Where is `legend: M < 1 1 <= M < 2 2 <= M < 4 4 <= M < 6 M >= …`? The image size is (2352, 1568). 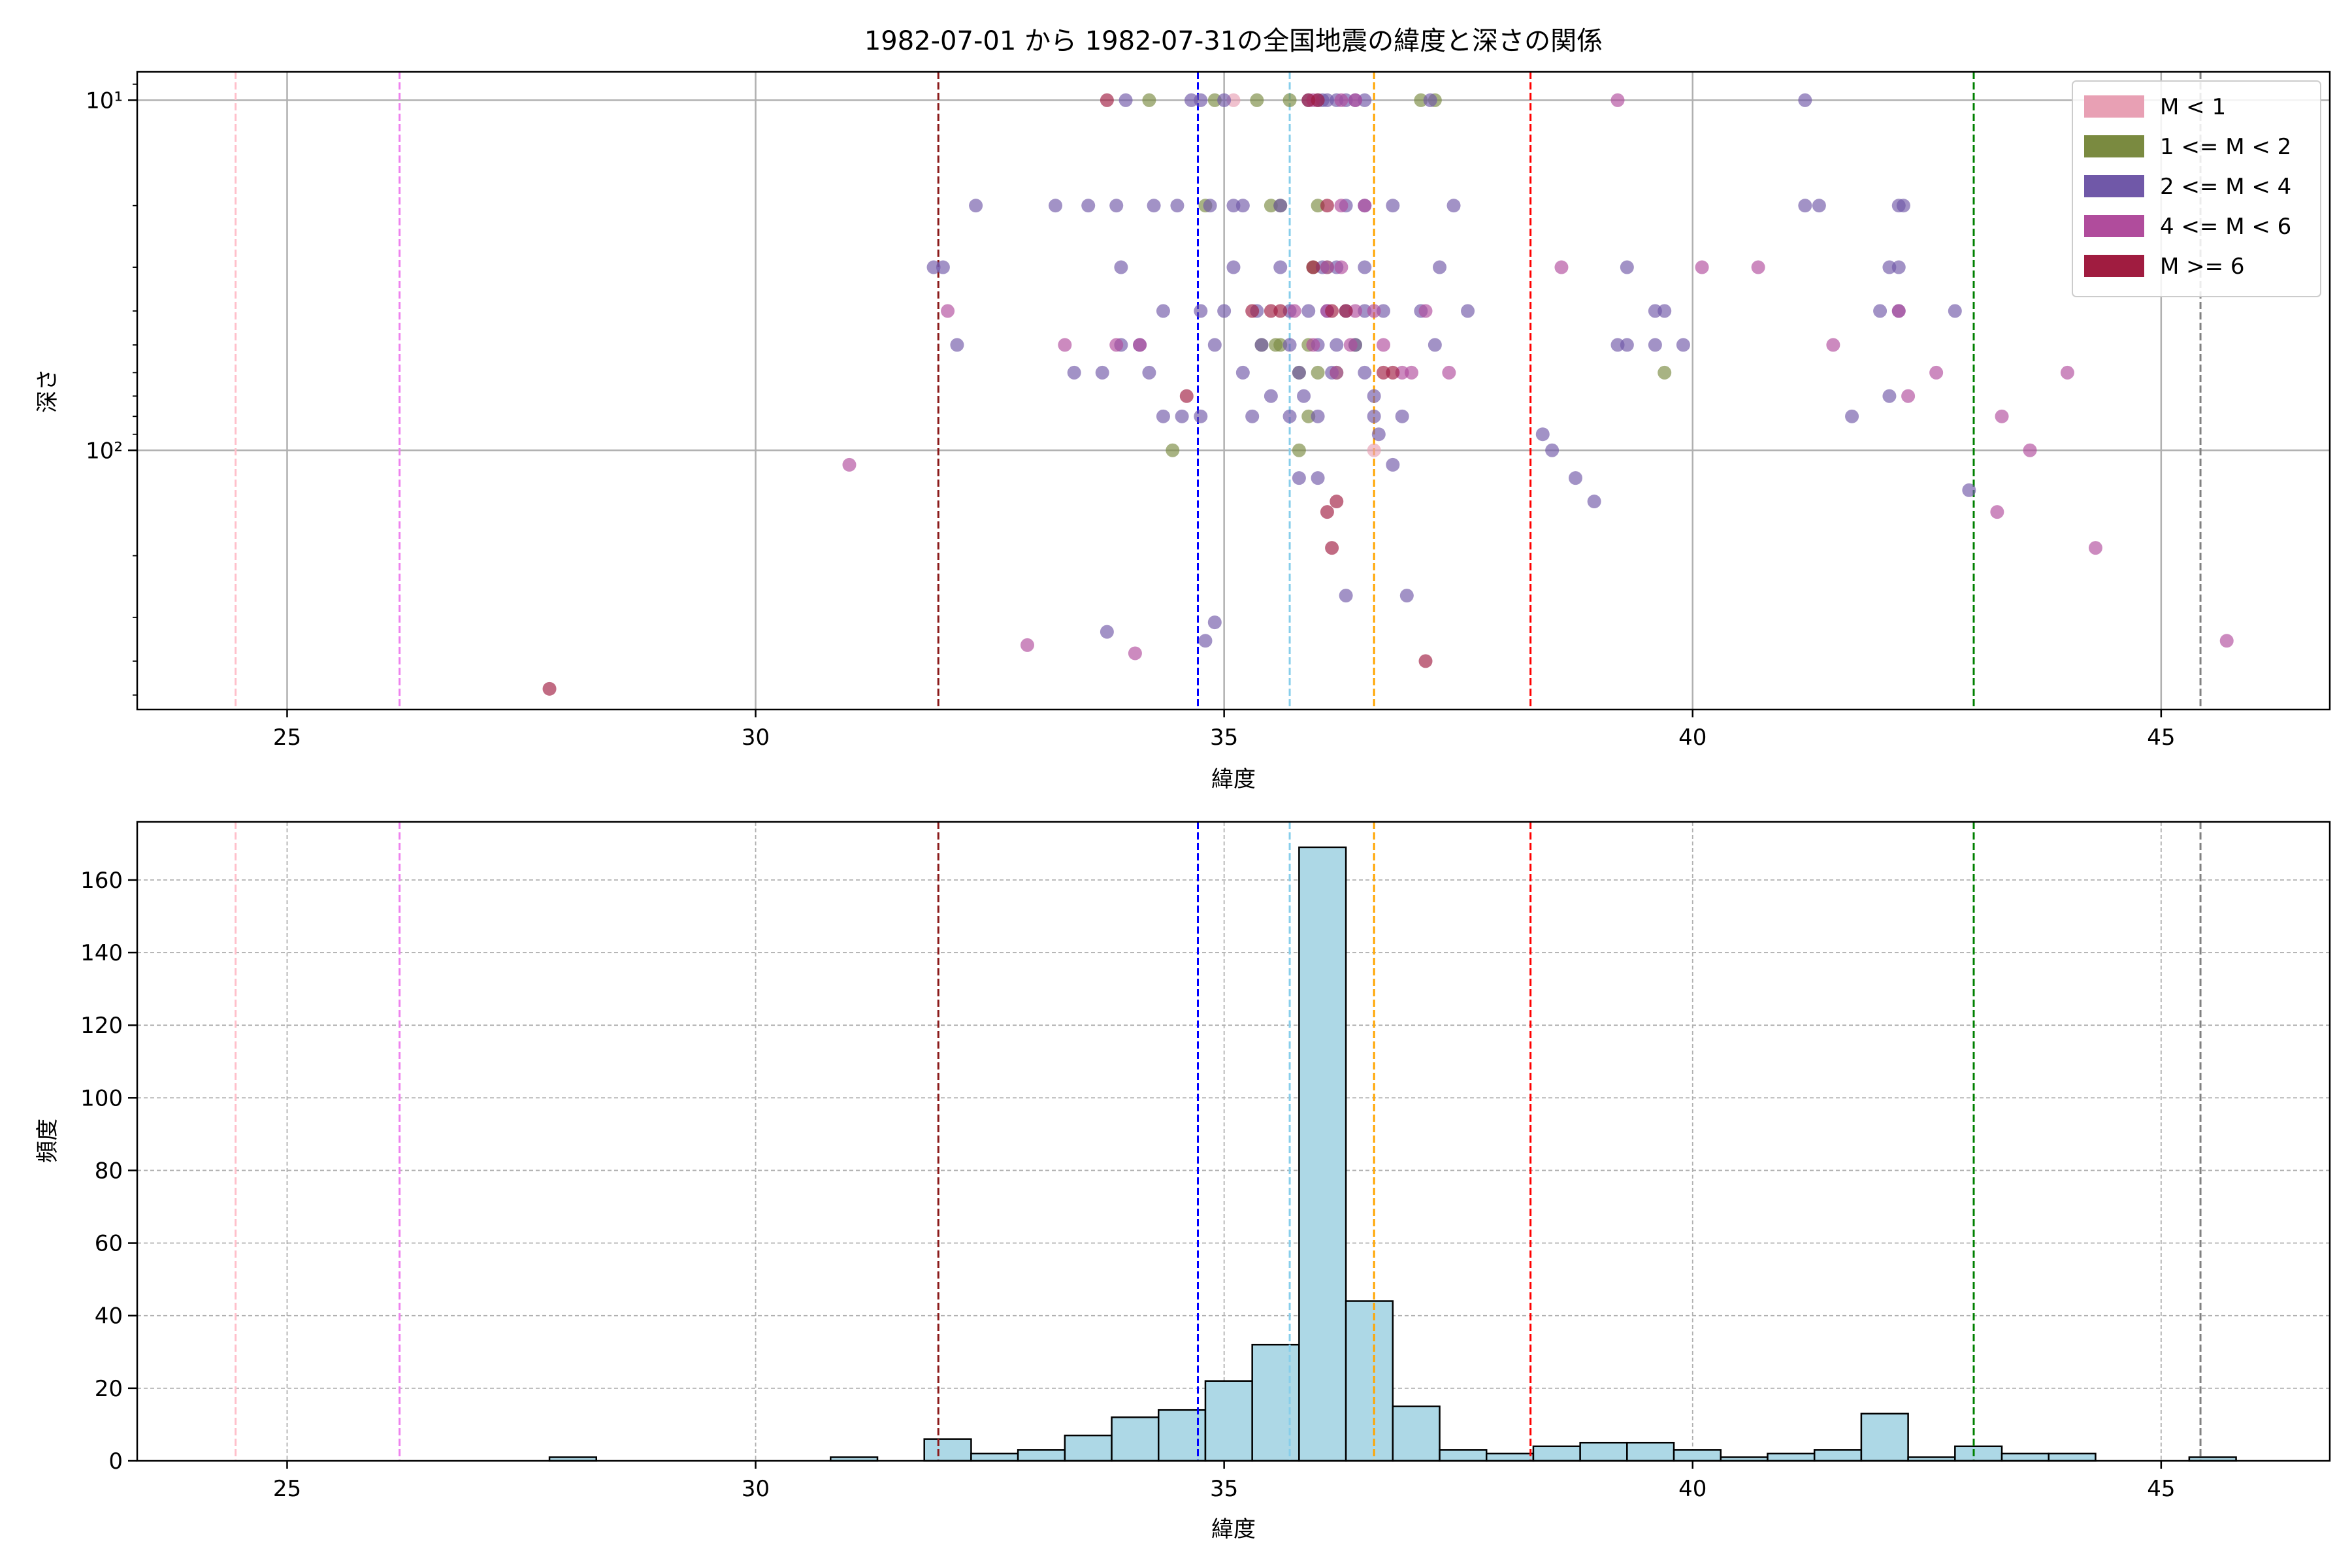
legend: M < 1 1 <= M < 2 2 <= M < 4 4 <= M < 6 M >= … is located at coordinates (2196, 188).